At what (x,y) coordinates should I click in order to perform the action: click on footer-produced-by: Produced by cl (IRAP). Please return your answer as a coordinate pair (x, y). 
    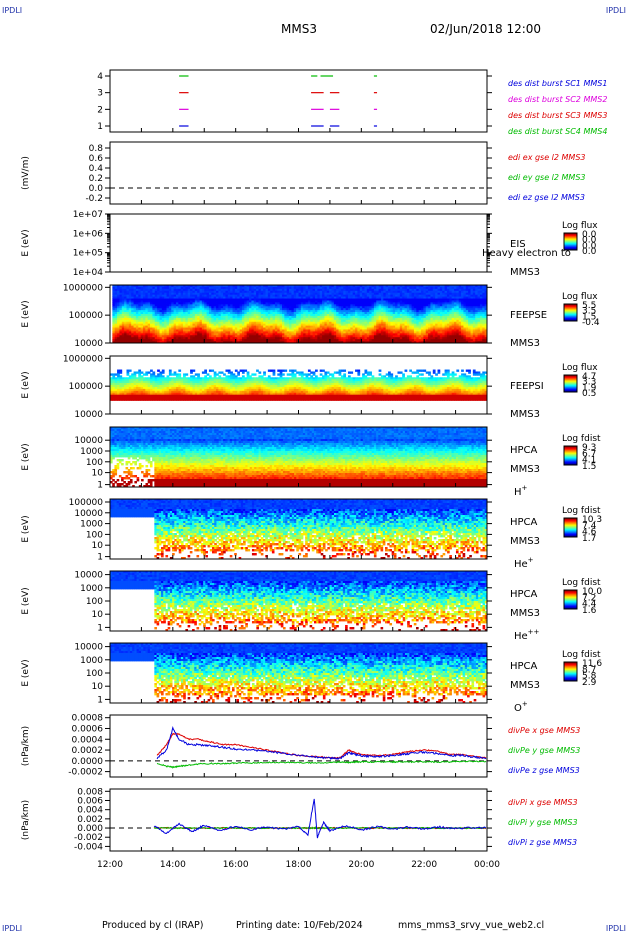
    Looking at the image, I should click on (152, 925).